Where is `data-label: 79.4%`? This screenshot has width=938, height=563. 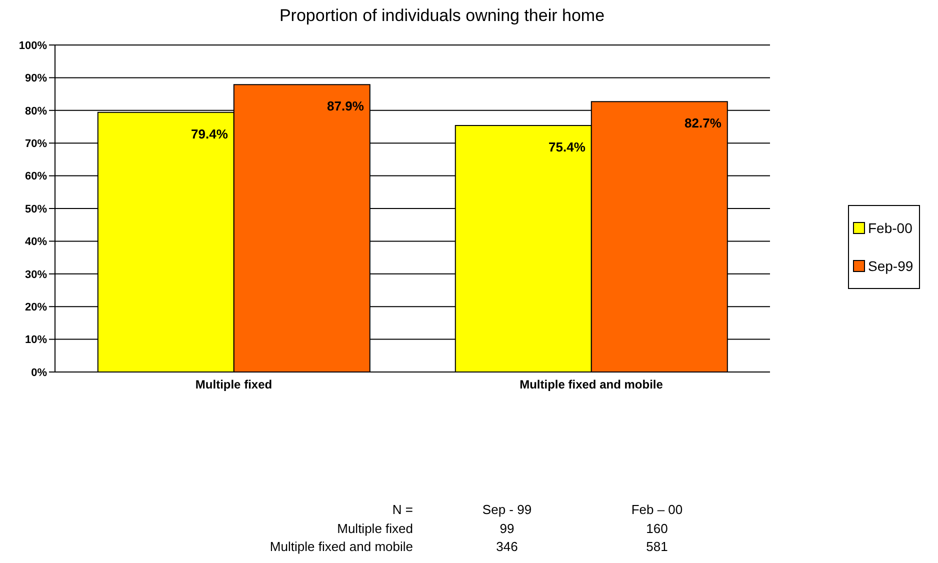
data-label: 79.4% is located at coordinates (209, 134).